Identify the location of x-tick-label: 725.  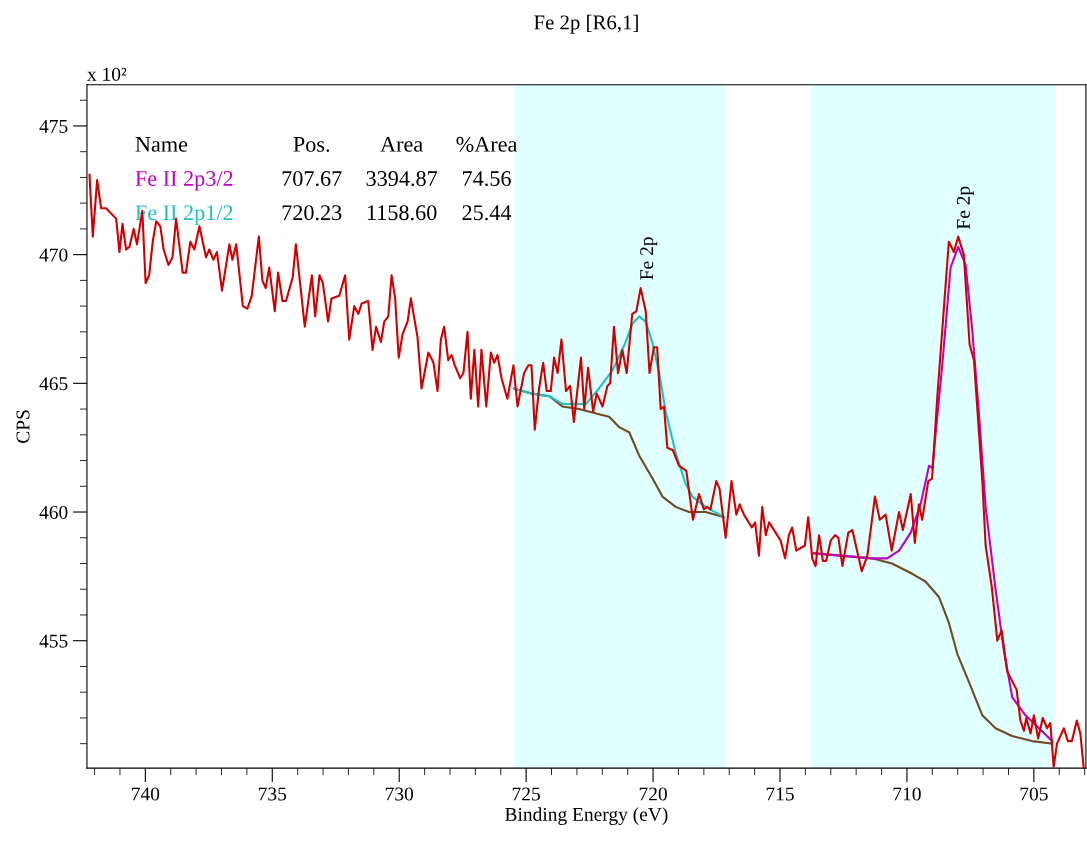
(526, 794).